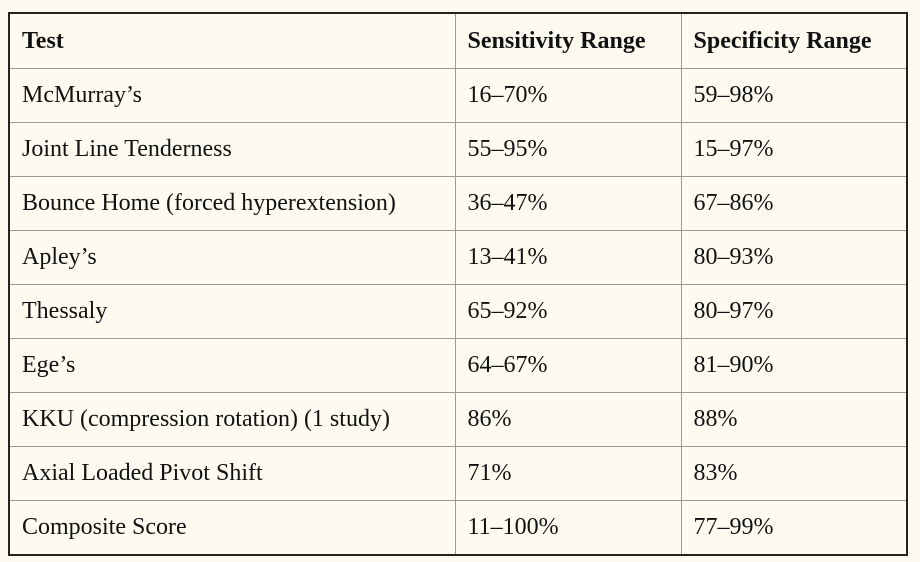  I want to click on test-name-cell: KKU (compression rotation) (1 study), so click(232, 419).